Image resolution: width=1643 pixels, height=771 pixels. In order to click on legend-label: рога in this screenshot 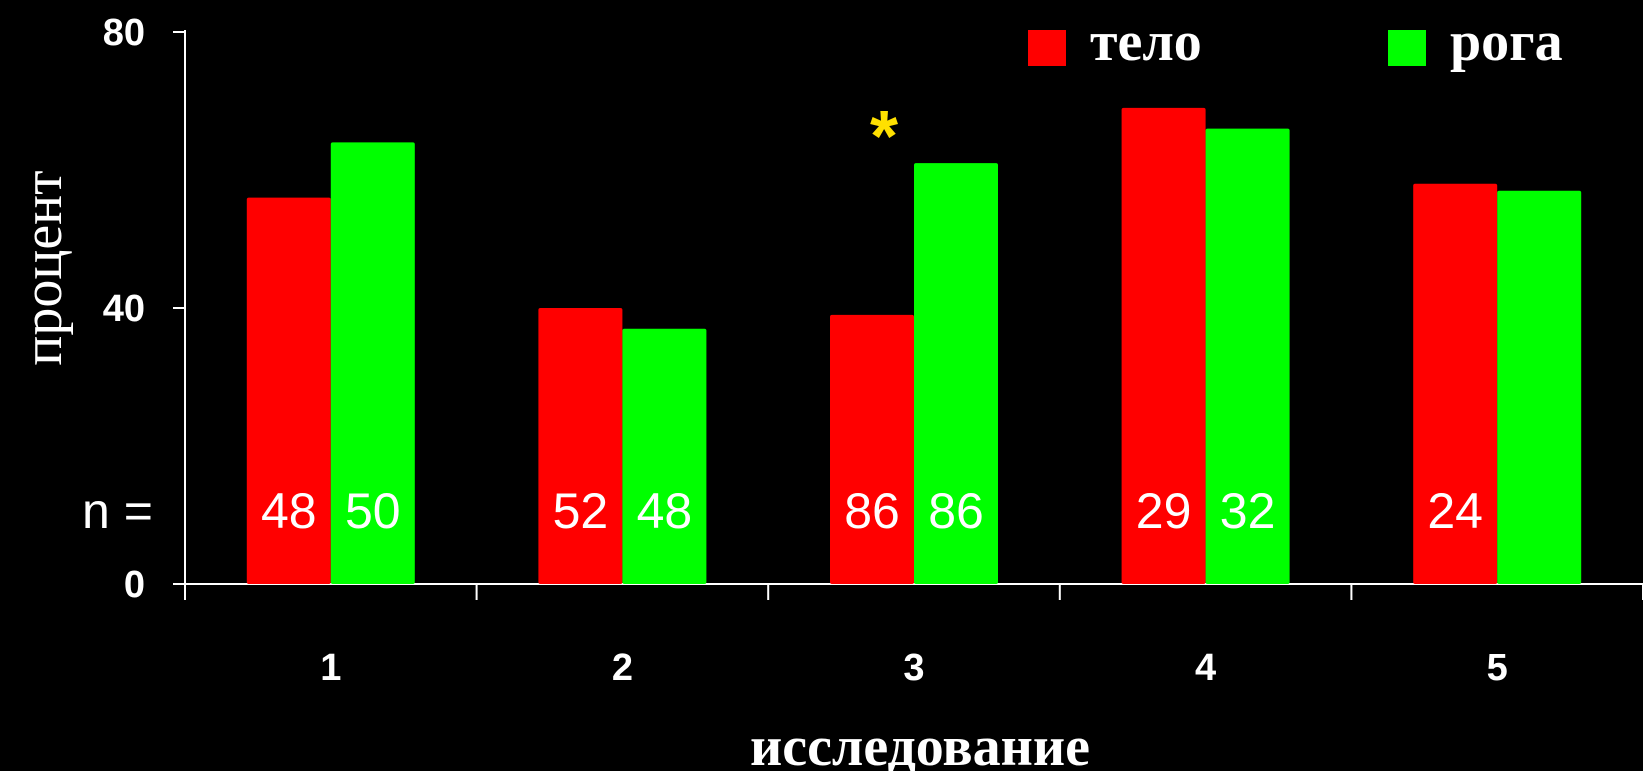, I will do `click(1506, 42)`.